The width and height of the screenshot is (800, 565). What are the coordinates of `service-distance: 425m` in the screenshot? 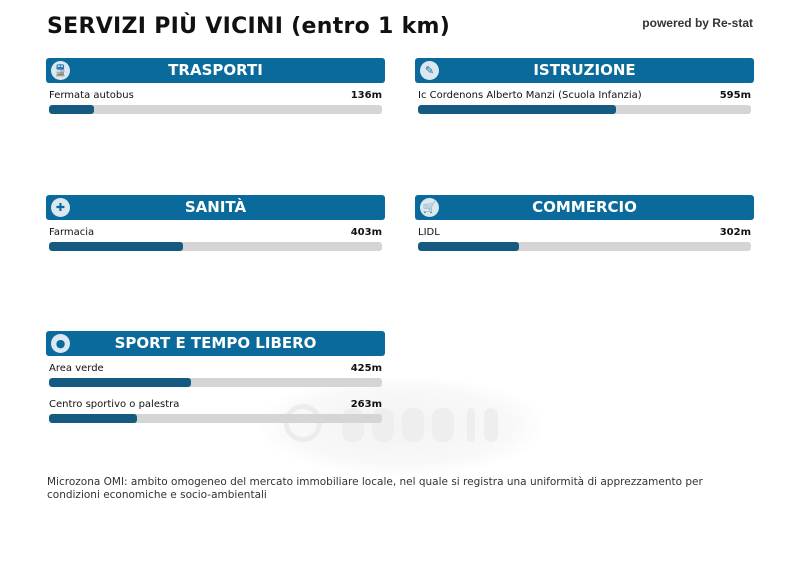 It's located at (366, 368).